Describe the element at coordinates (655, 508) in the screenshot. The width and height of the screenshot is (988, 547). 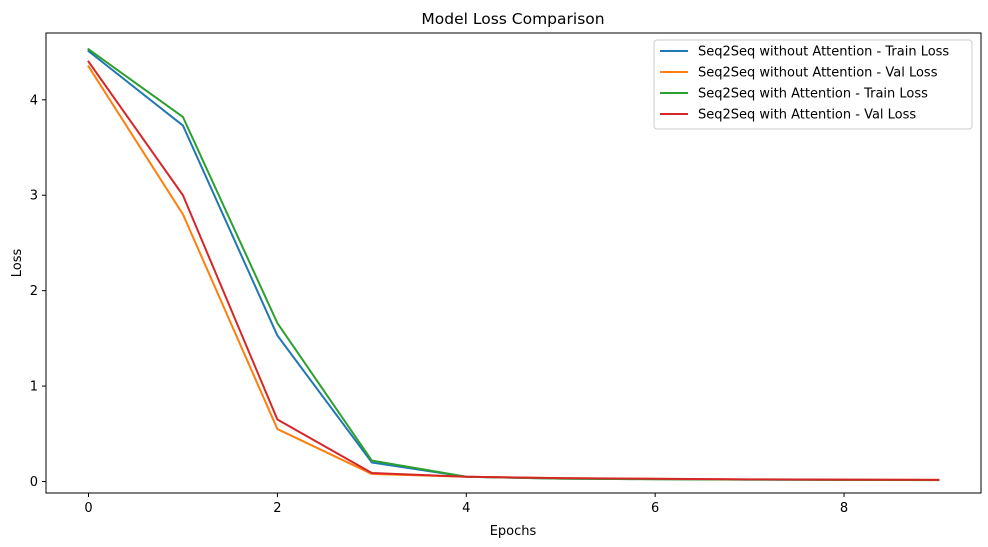
I see `x-tick-label: 6` at that location.